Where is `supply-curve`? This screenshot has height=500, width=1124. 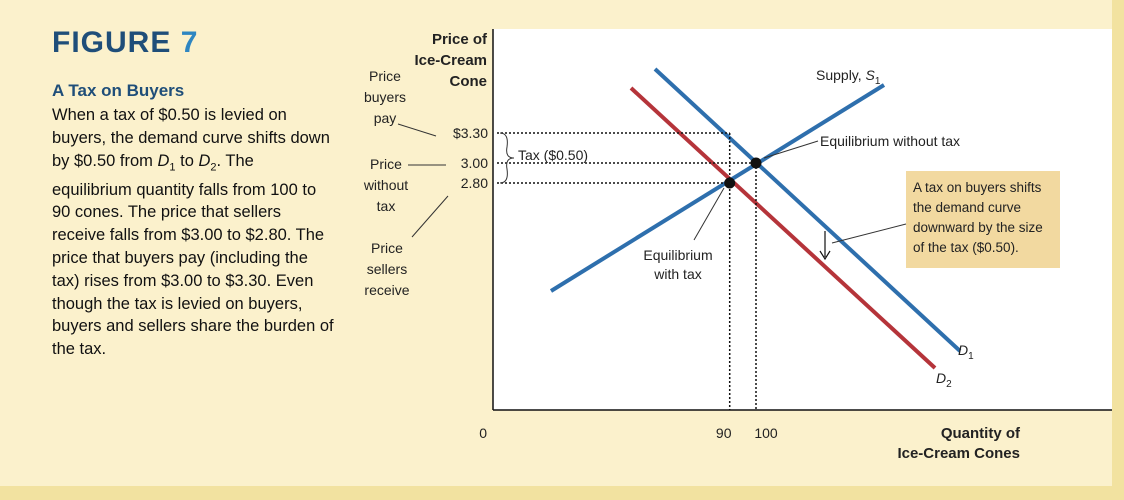 supply-curve is located at coordinates (717, 188).